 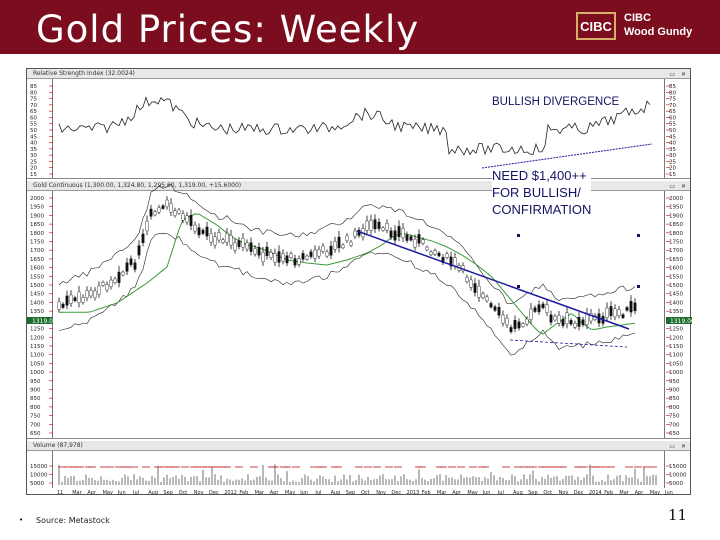 What do you see at coordinates (33, 118) in the screenshot?
I see `rsi-tick-left: 60` at bounding box center [33, 118].